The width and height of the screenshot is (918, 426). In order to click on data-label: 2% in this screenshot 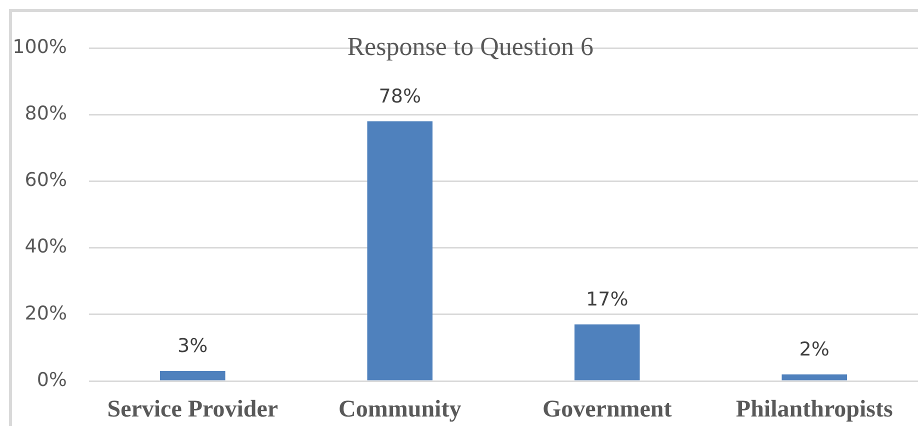, I will do `click(814, 349)`.